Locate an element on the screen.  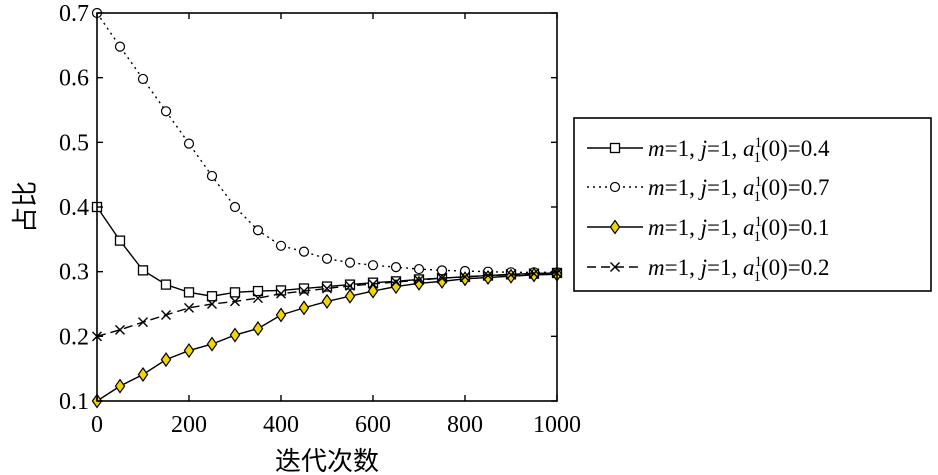
series-line is located at coordinates (327, 337).